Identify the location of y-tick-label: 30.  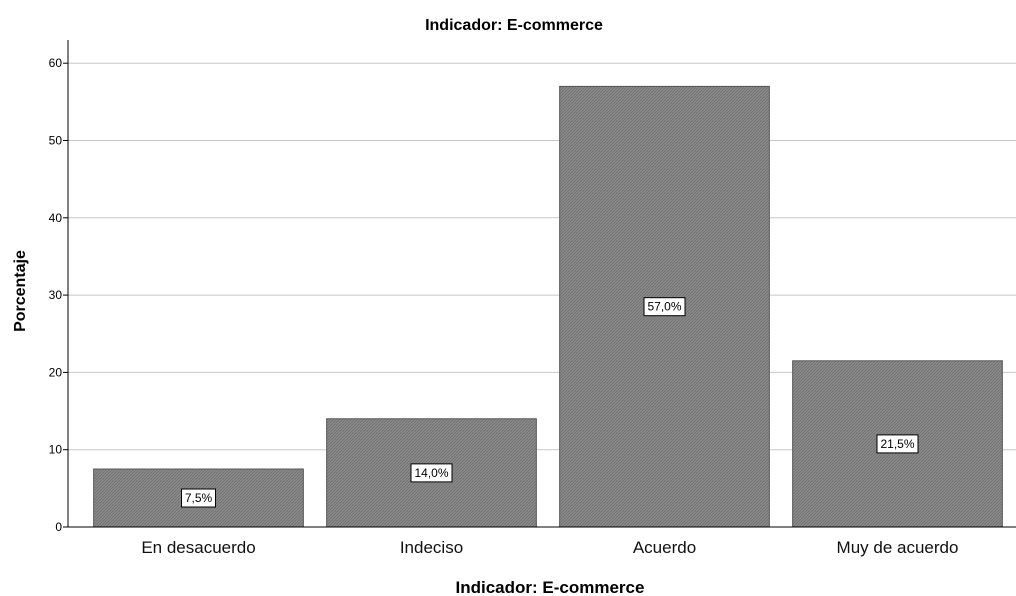
(56, 295).